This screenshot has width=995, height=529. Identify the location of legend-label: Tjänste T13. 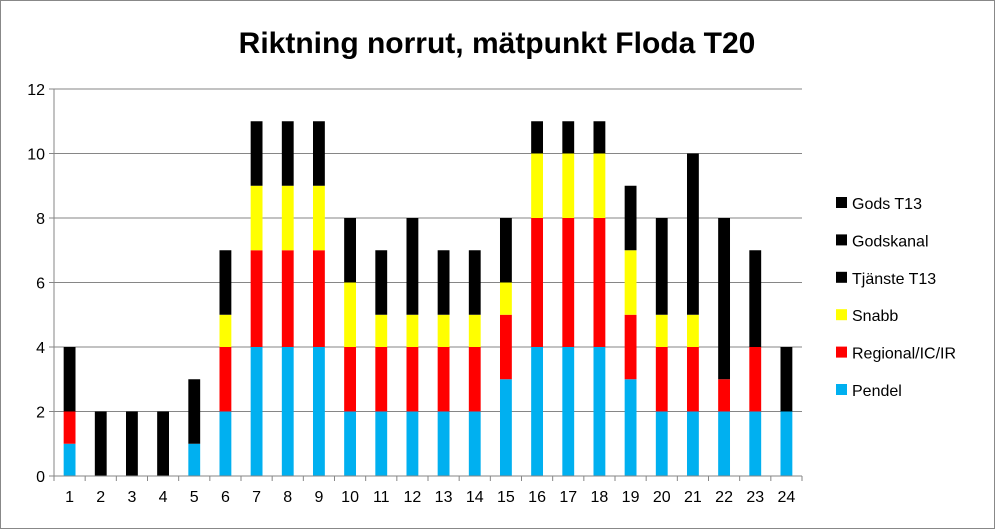
(894, 279).